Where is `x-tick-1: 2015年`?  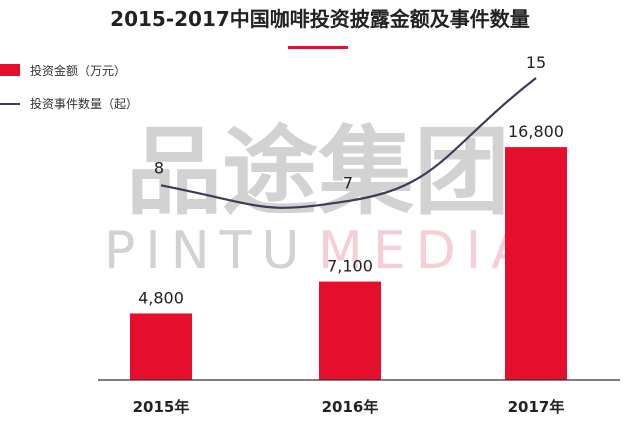
x-tick-1: 2015年 is located at coordinates (161, 407).